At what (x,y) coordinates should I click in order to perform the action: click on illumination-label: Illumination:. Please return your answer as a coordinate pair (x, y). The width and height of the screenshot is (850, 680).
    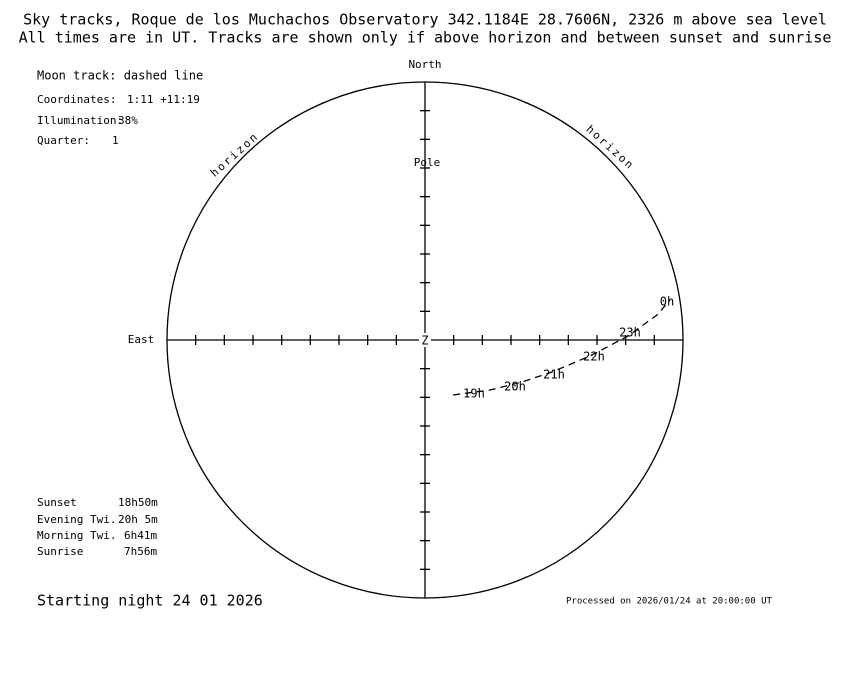
    Looking at the image, I should click on (80, 120).